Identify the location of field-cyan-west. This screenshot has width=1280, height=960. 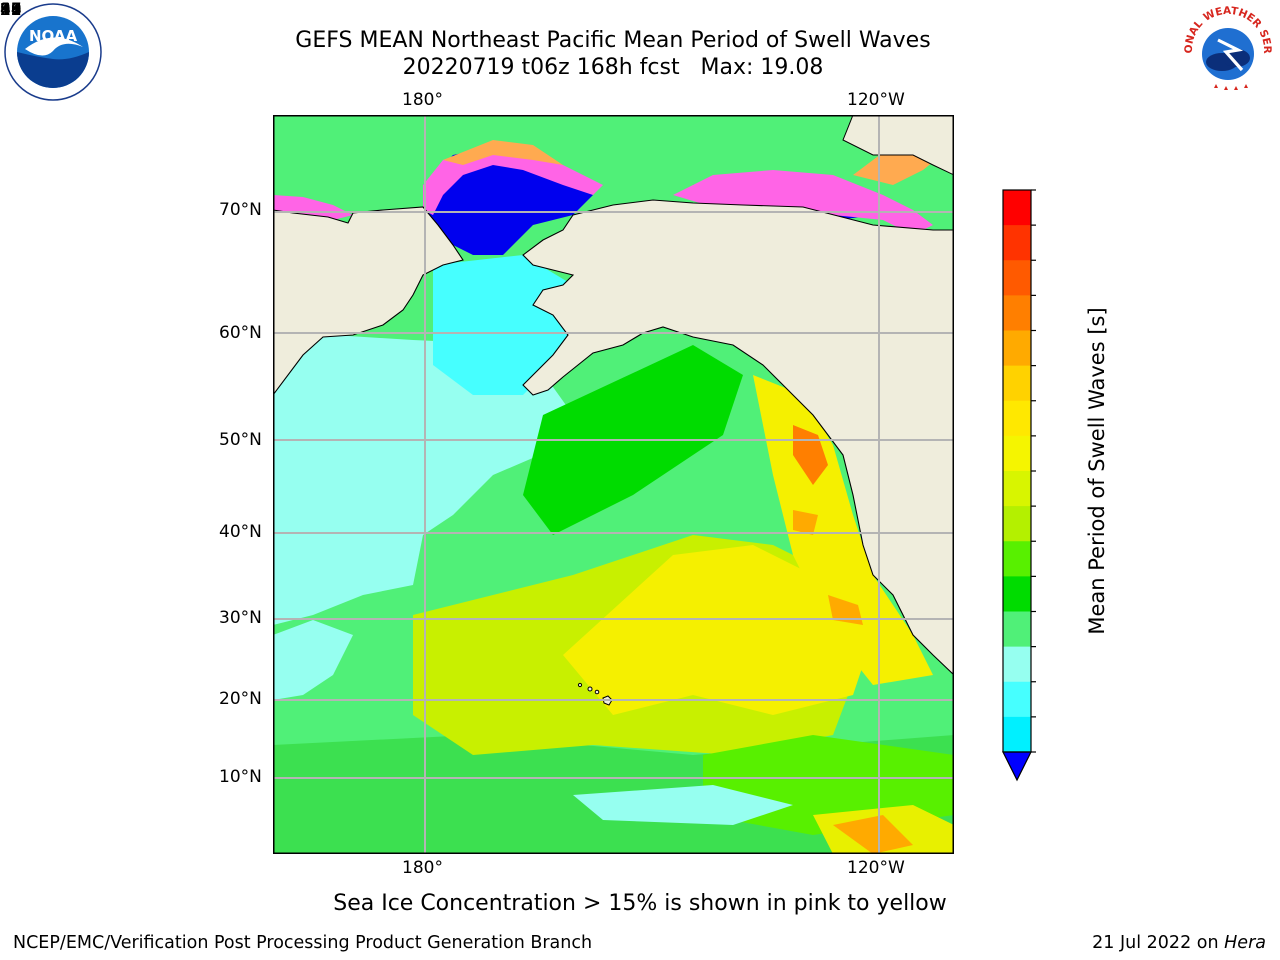
(423, 480).